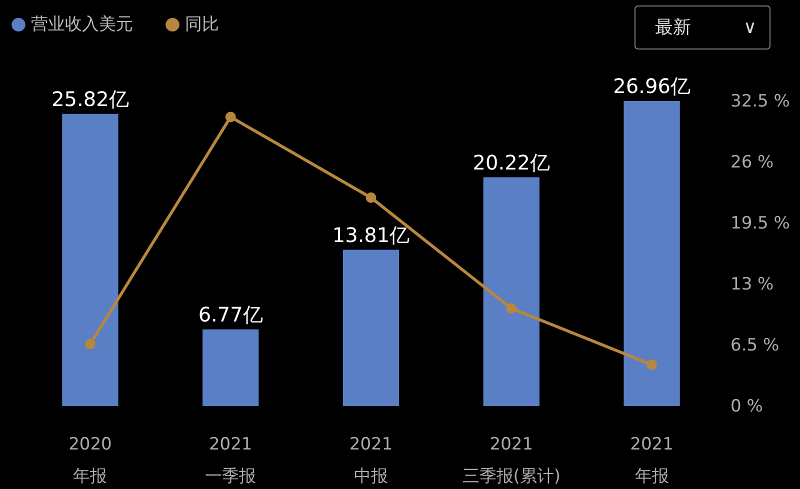  Describe the element at coordinates (755, 346) in the screenshot. I see `y-tick-label: 6.5 %` at that location.